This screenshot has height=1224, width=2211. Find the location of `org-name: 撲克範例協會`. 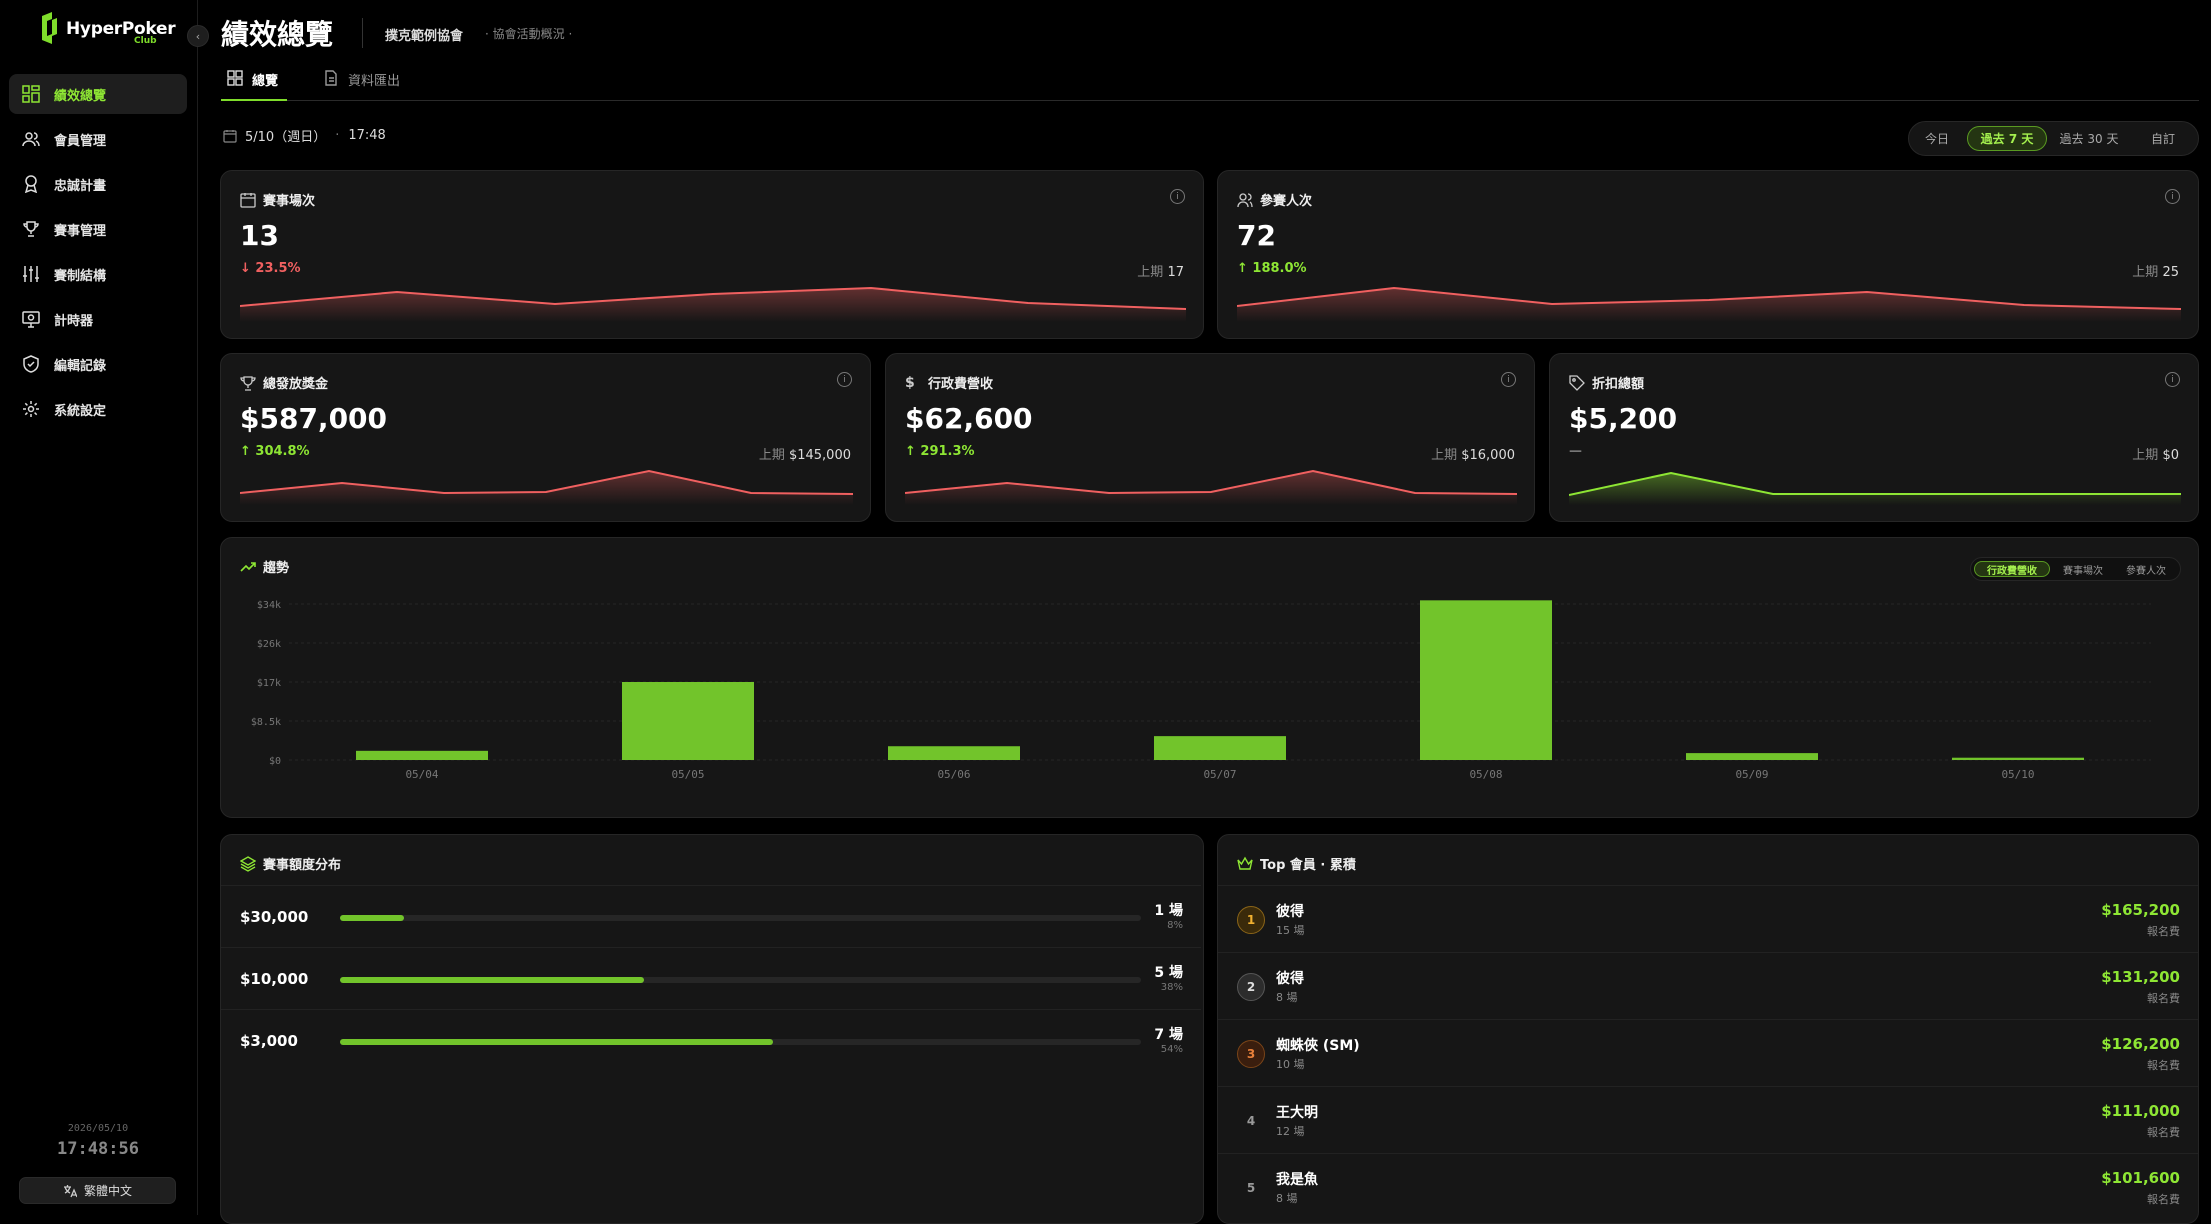

org-name: 撲克範例協會 is located at coordinates (424, 36).